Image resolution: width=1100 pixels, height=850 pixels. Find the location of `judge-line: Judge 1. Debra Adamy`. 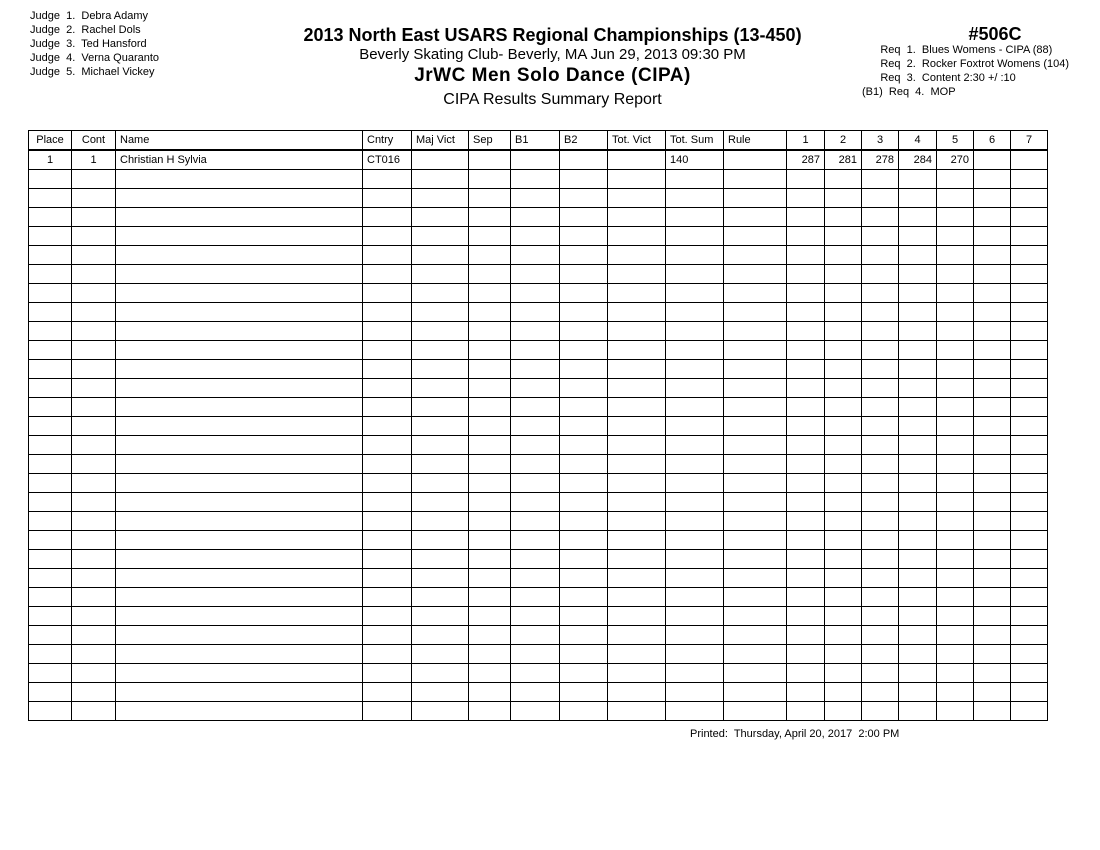

judge-line: Judge 1. Debra Adamy is located at coordinates (89, 16).